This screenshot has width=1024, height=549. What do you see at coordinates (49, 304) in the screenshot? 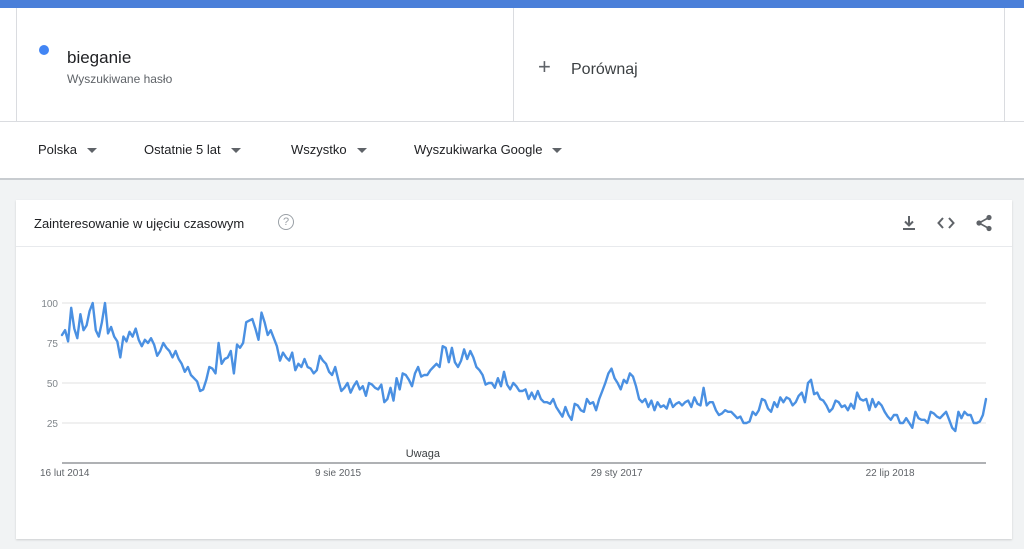
I see `y-tick-label: 100` at bounding box center [49, 304].